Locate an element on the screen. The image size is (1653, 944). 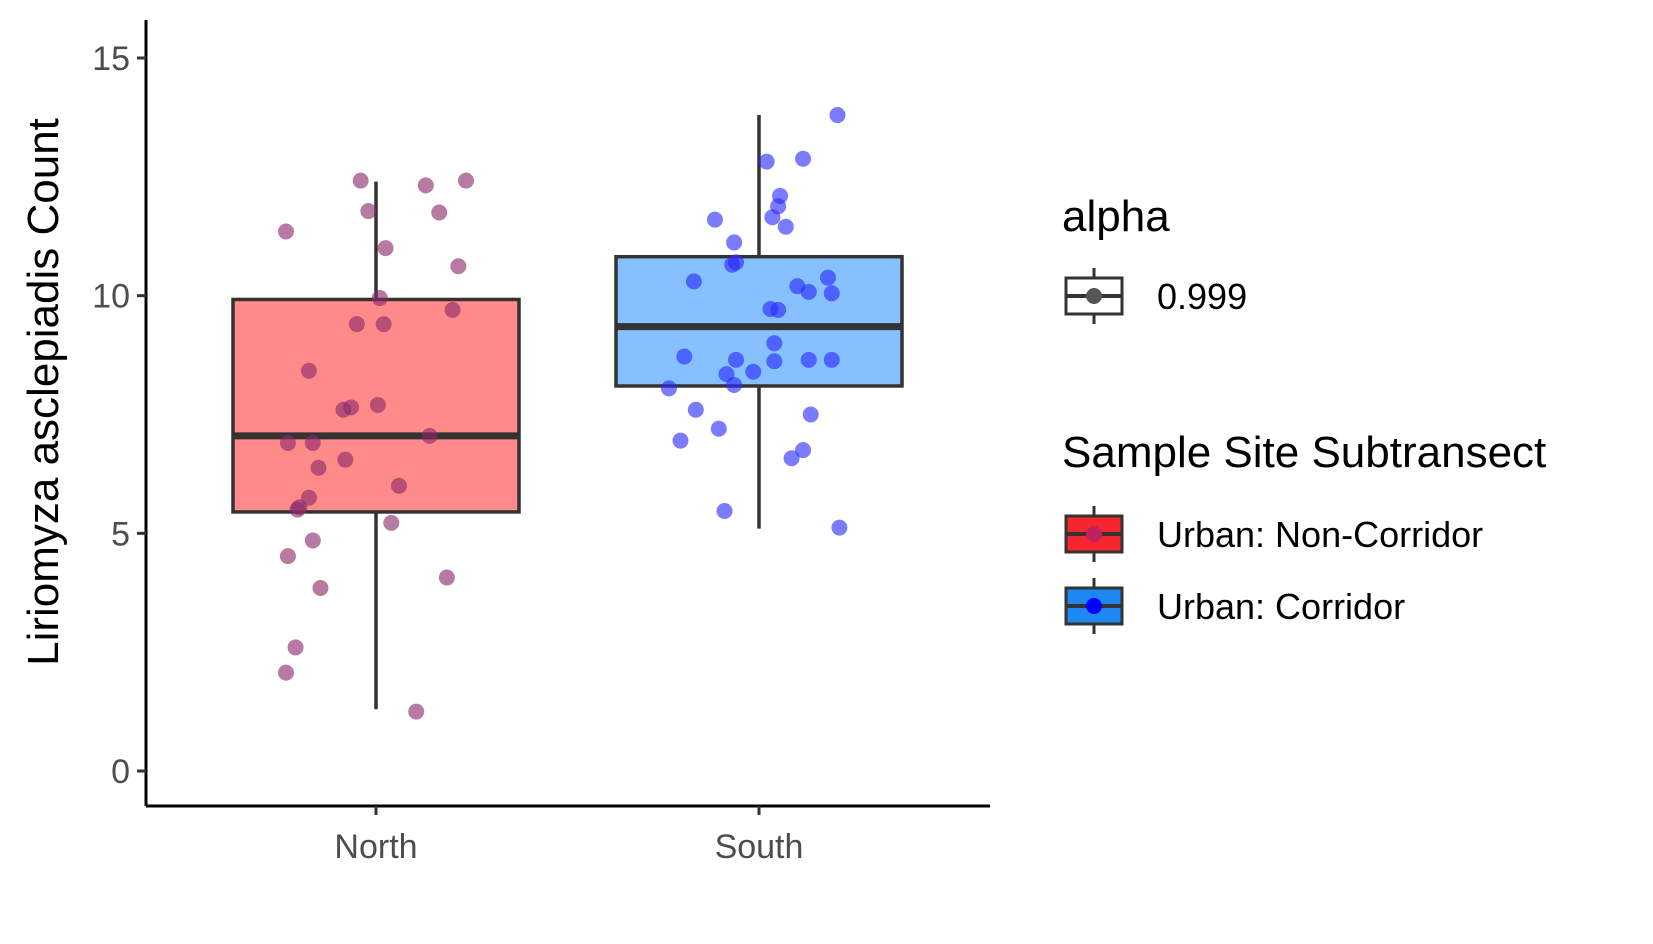
x-tick-label: South is located at coordinates (759, 847).